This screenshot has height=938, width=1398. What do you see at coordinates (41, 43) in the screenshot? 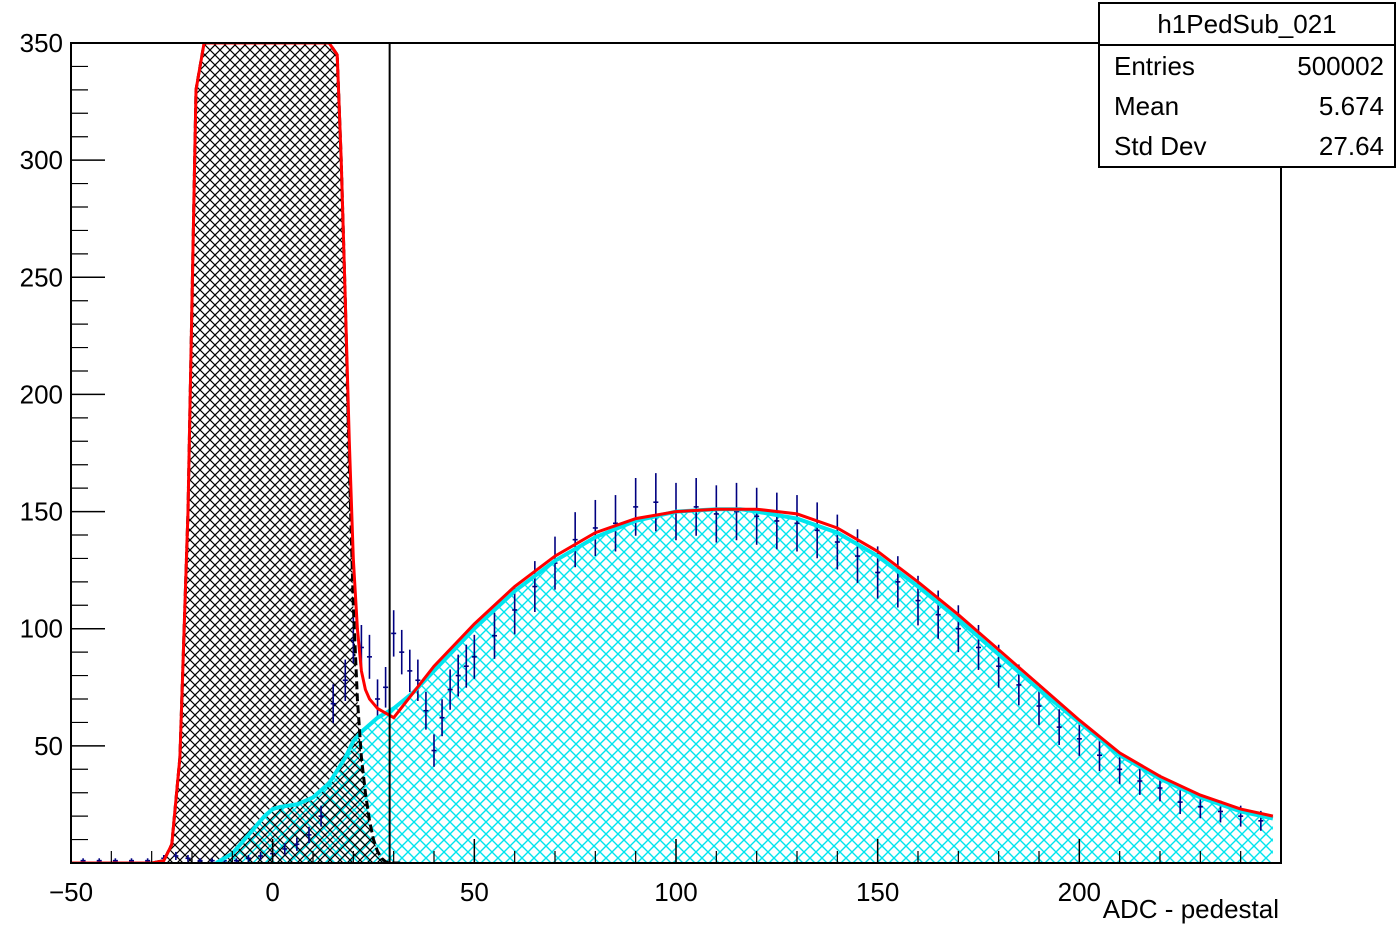
I see `y-tick-label: 350` at bounding box center [41, 43].